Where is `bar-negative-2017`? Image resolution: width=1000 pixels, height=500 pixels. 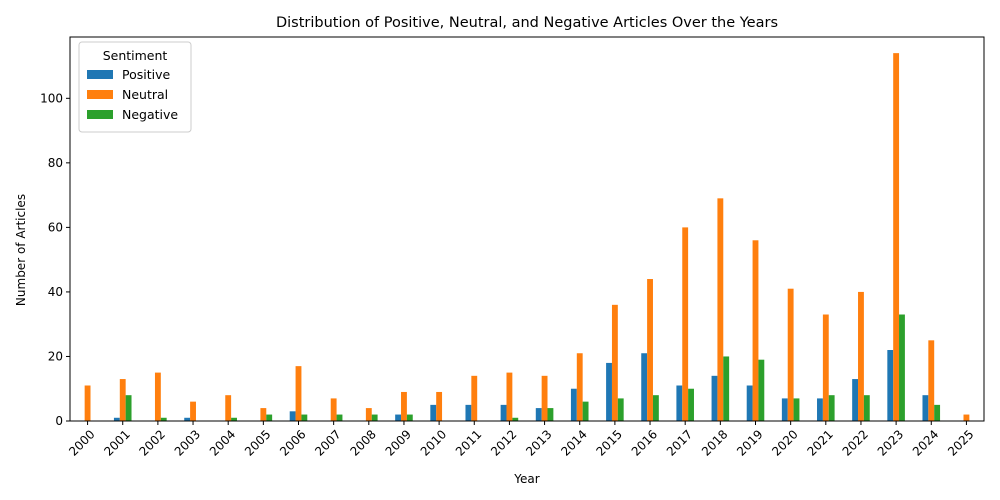
bar-negative-2017 is located at coordinates (691, 404).